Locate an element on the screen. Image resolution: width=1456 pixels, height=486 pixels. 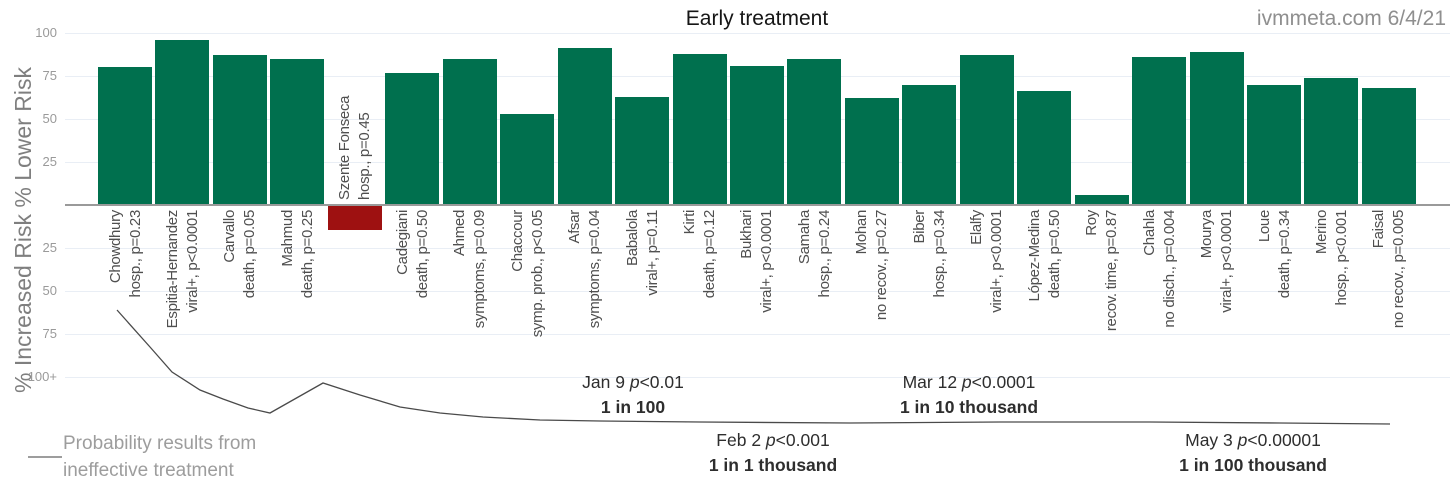
annotation-date-pvalue: Feb 2 p<0.001 is located at coordinates (773, 440).